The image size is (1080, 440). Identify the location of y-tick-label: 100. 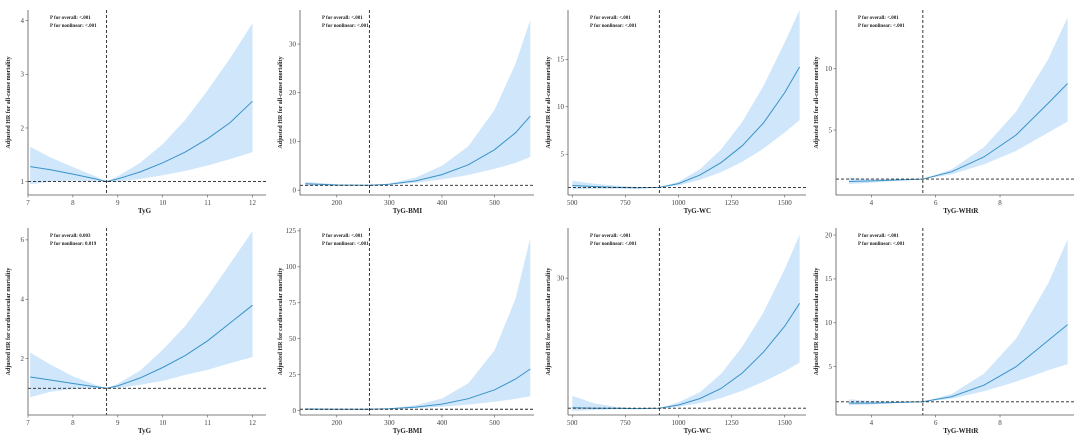
(291, 267).